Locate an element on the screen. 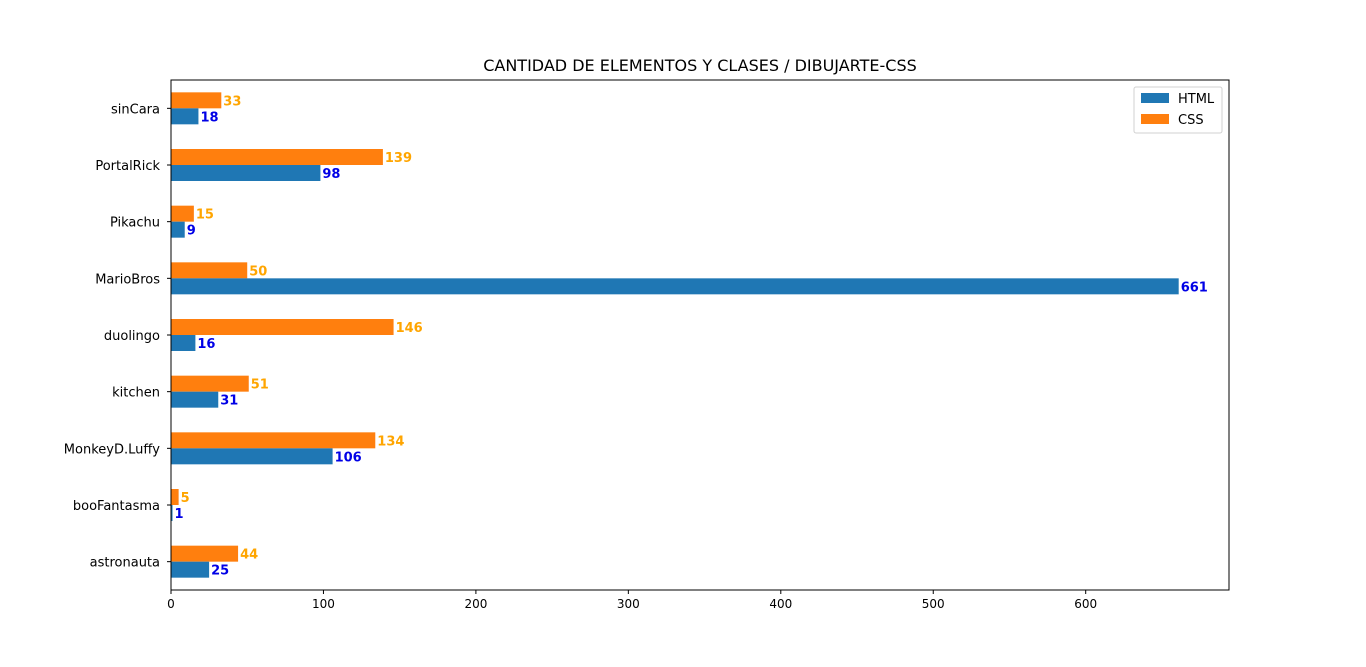  legend-label-css: CSS is located at coordinates (1191, 120).